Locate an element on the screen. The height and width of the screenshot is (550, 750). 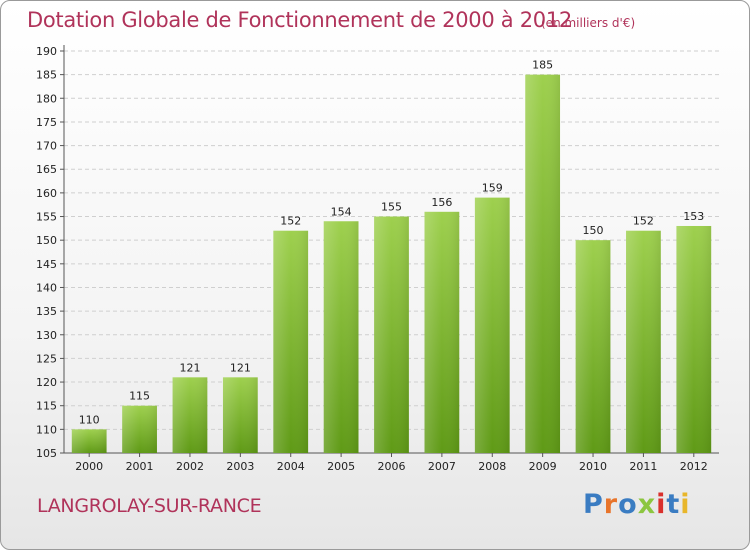
proxiti-logo: Proxiti is located at coordinates (637, 504).